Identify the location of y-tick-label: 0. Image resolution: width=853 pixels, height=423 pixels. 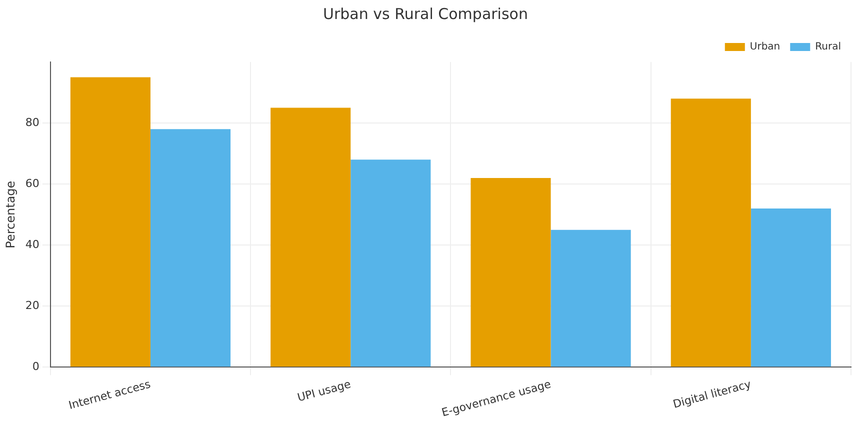
(36, 367).